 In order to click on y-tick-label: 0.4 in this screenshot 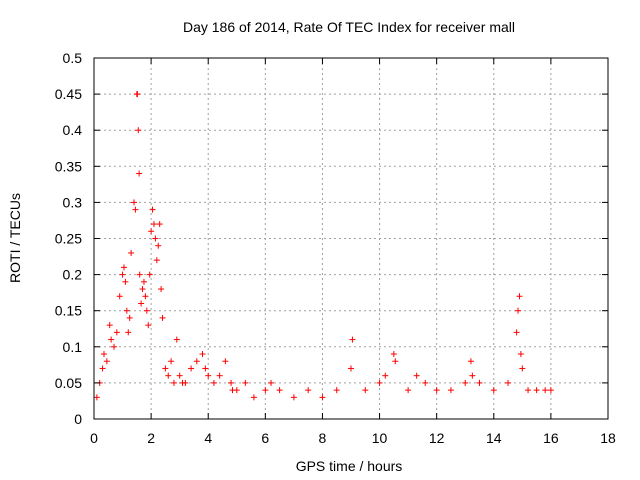, I will do `click(73, 130)`.